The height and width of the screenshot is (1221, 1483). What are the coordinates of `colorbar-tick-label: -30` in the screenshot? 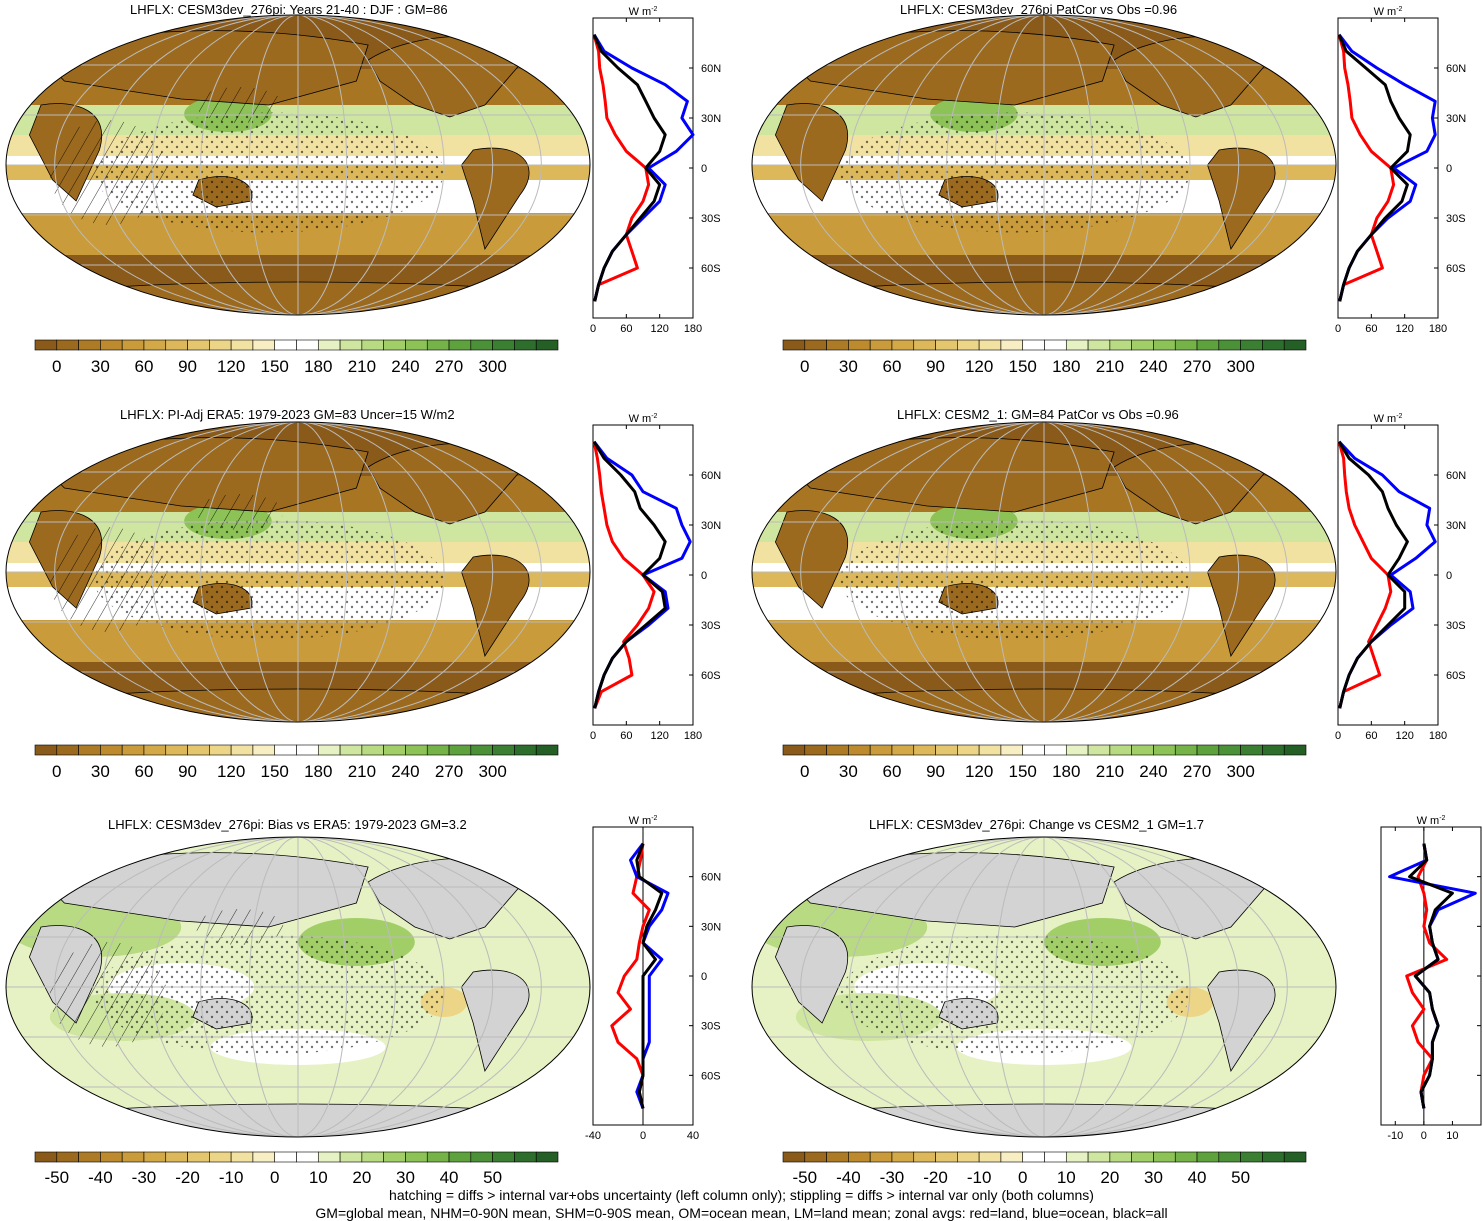 It's located at (892, 1177).